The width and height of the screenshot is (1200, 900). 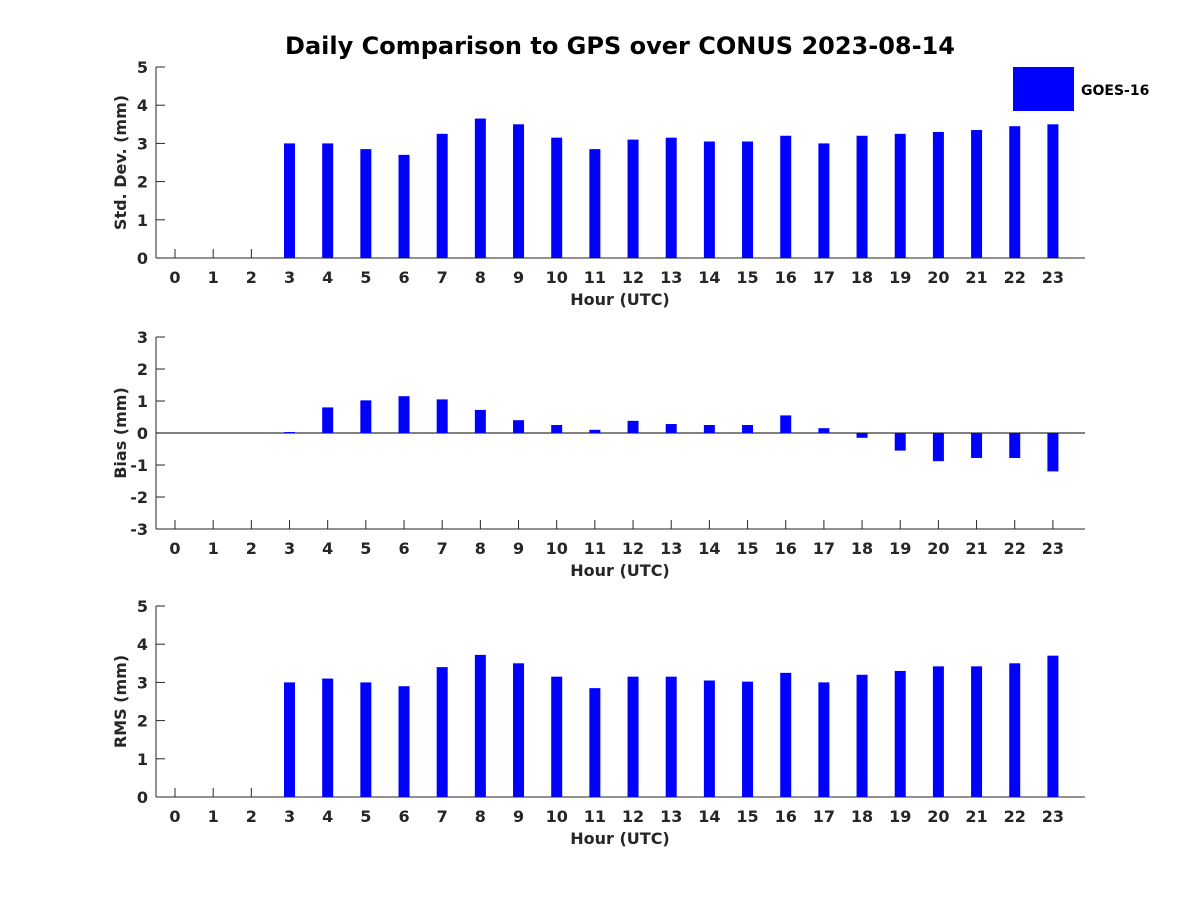 I want to click on x-tick-label: 1, so click(x=213, y=277).